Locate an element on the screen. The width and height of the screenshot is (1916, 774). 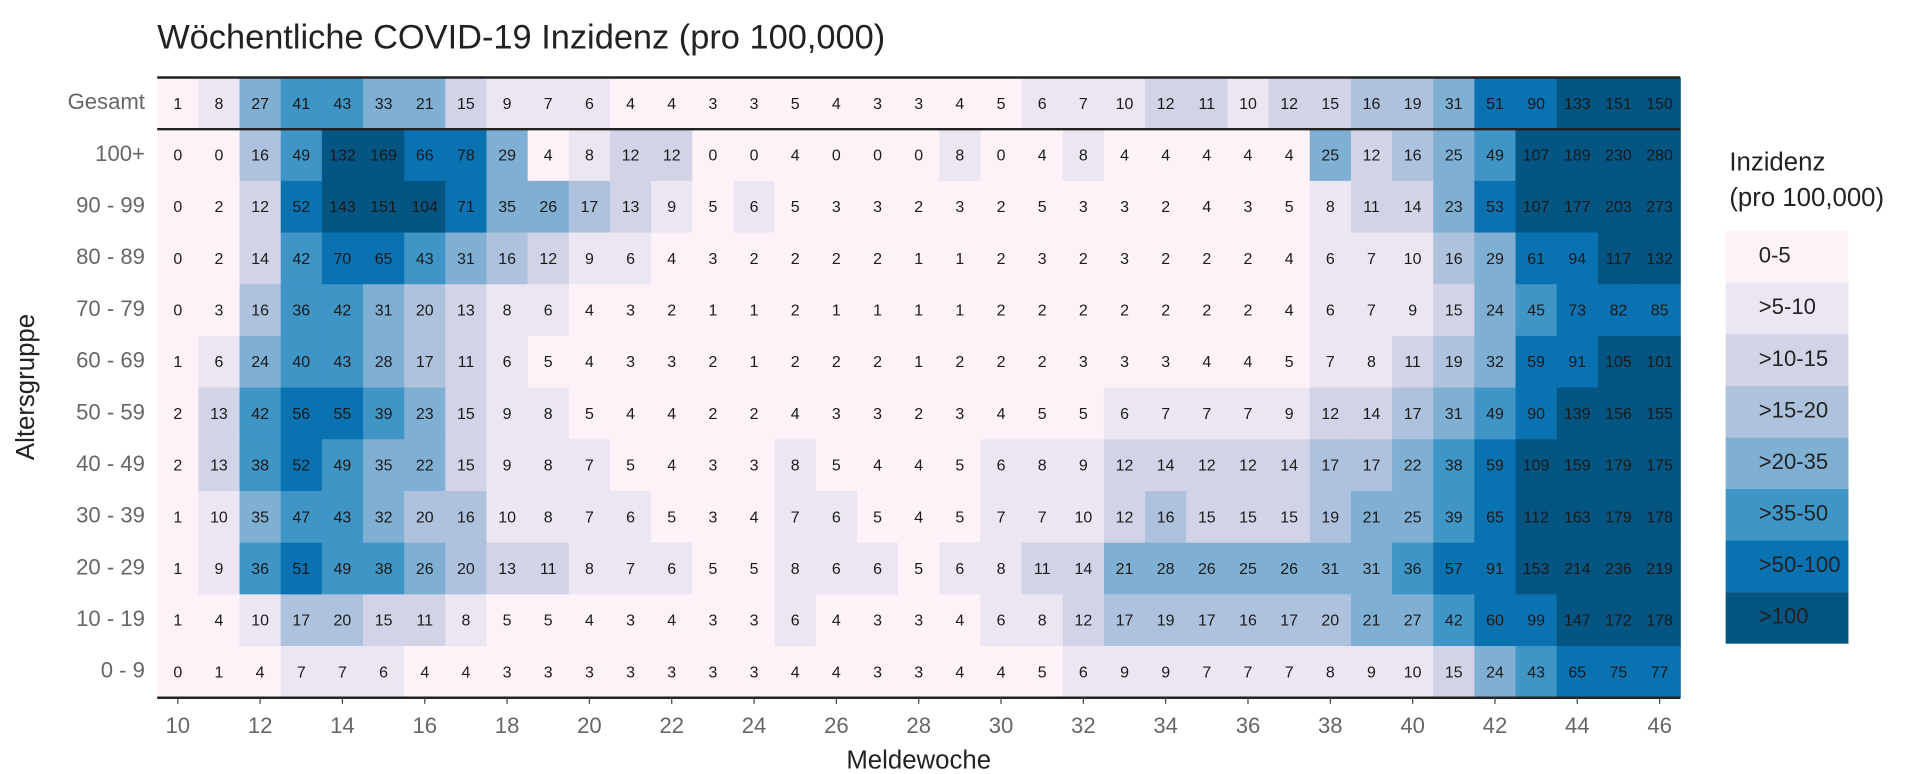
cell-label: 1 is located at coordinates (836, 311).